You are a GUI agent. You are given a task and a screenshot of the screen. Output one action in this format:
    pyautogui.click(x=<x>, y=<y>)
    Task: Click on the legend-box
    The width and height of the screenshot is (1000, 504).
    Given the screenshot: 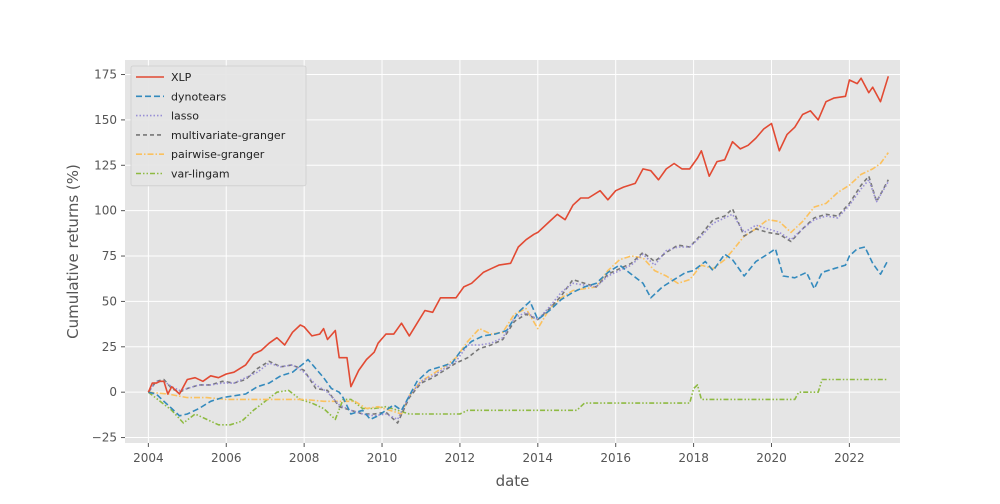 What is the action you would take?
    pyautogui.click(x=218, y=126)
    